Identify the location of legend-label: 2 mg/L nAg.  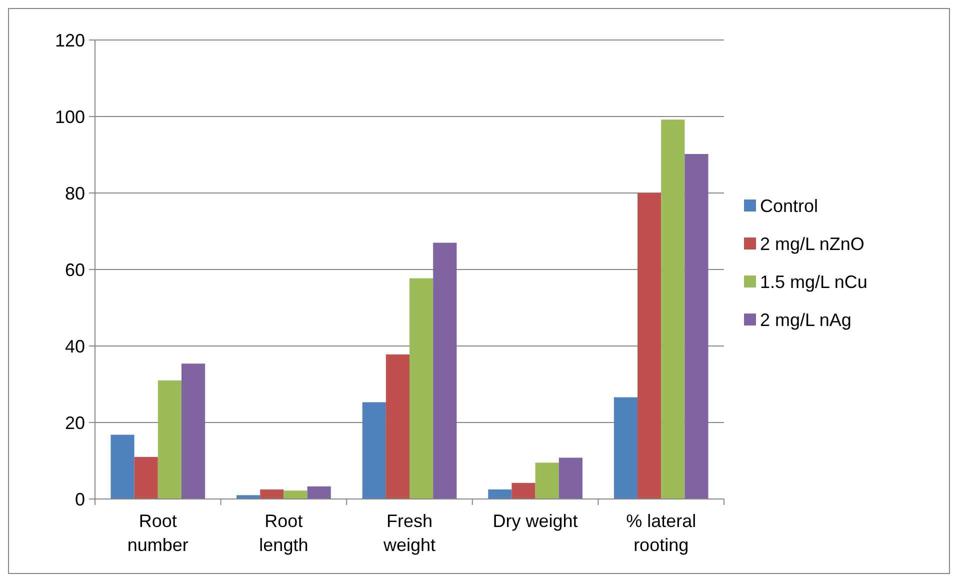
(806, 320).